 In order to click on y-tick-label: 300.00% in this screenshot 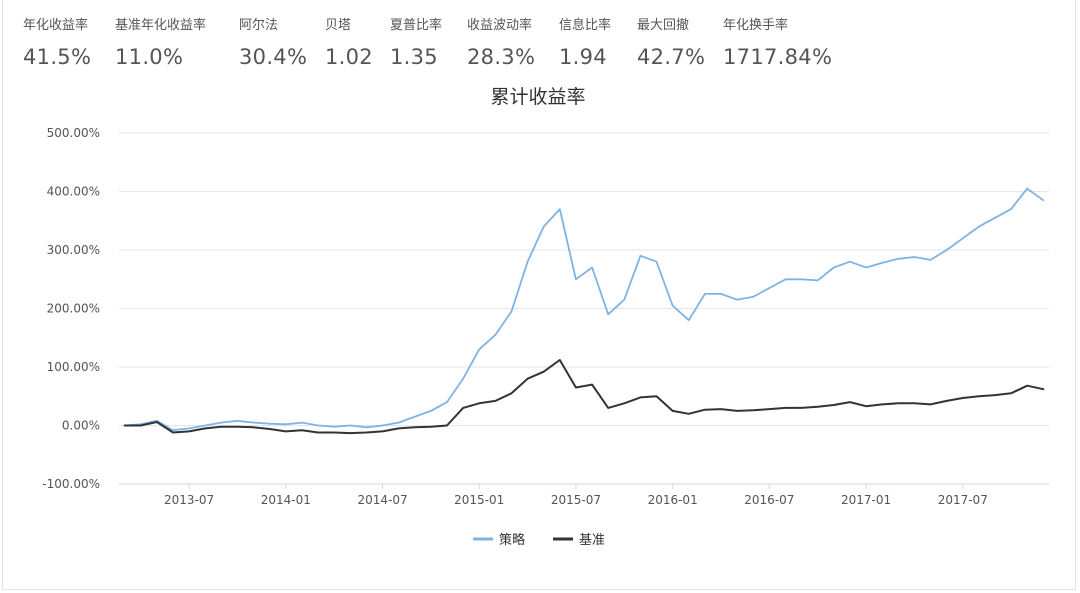, I will do `click(73, 250)`.